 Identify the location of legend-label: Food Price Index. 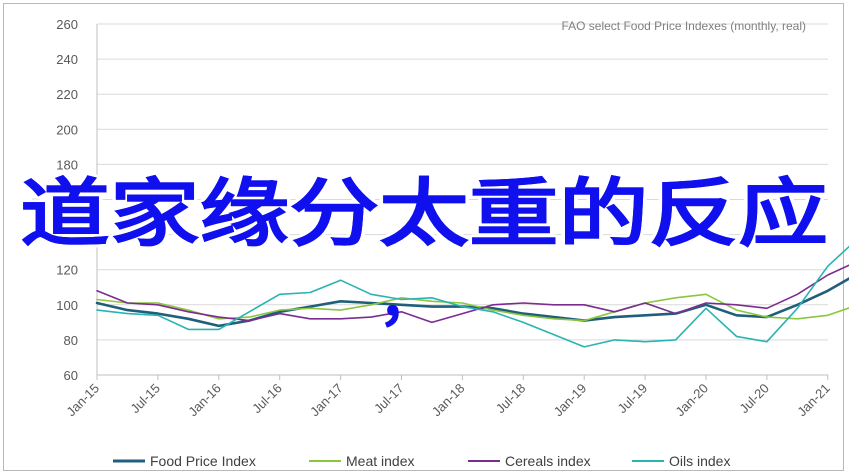
(203, 461).